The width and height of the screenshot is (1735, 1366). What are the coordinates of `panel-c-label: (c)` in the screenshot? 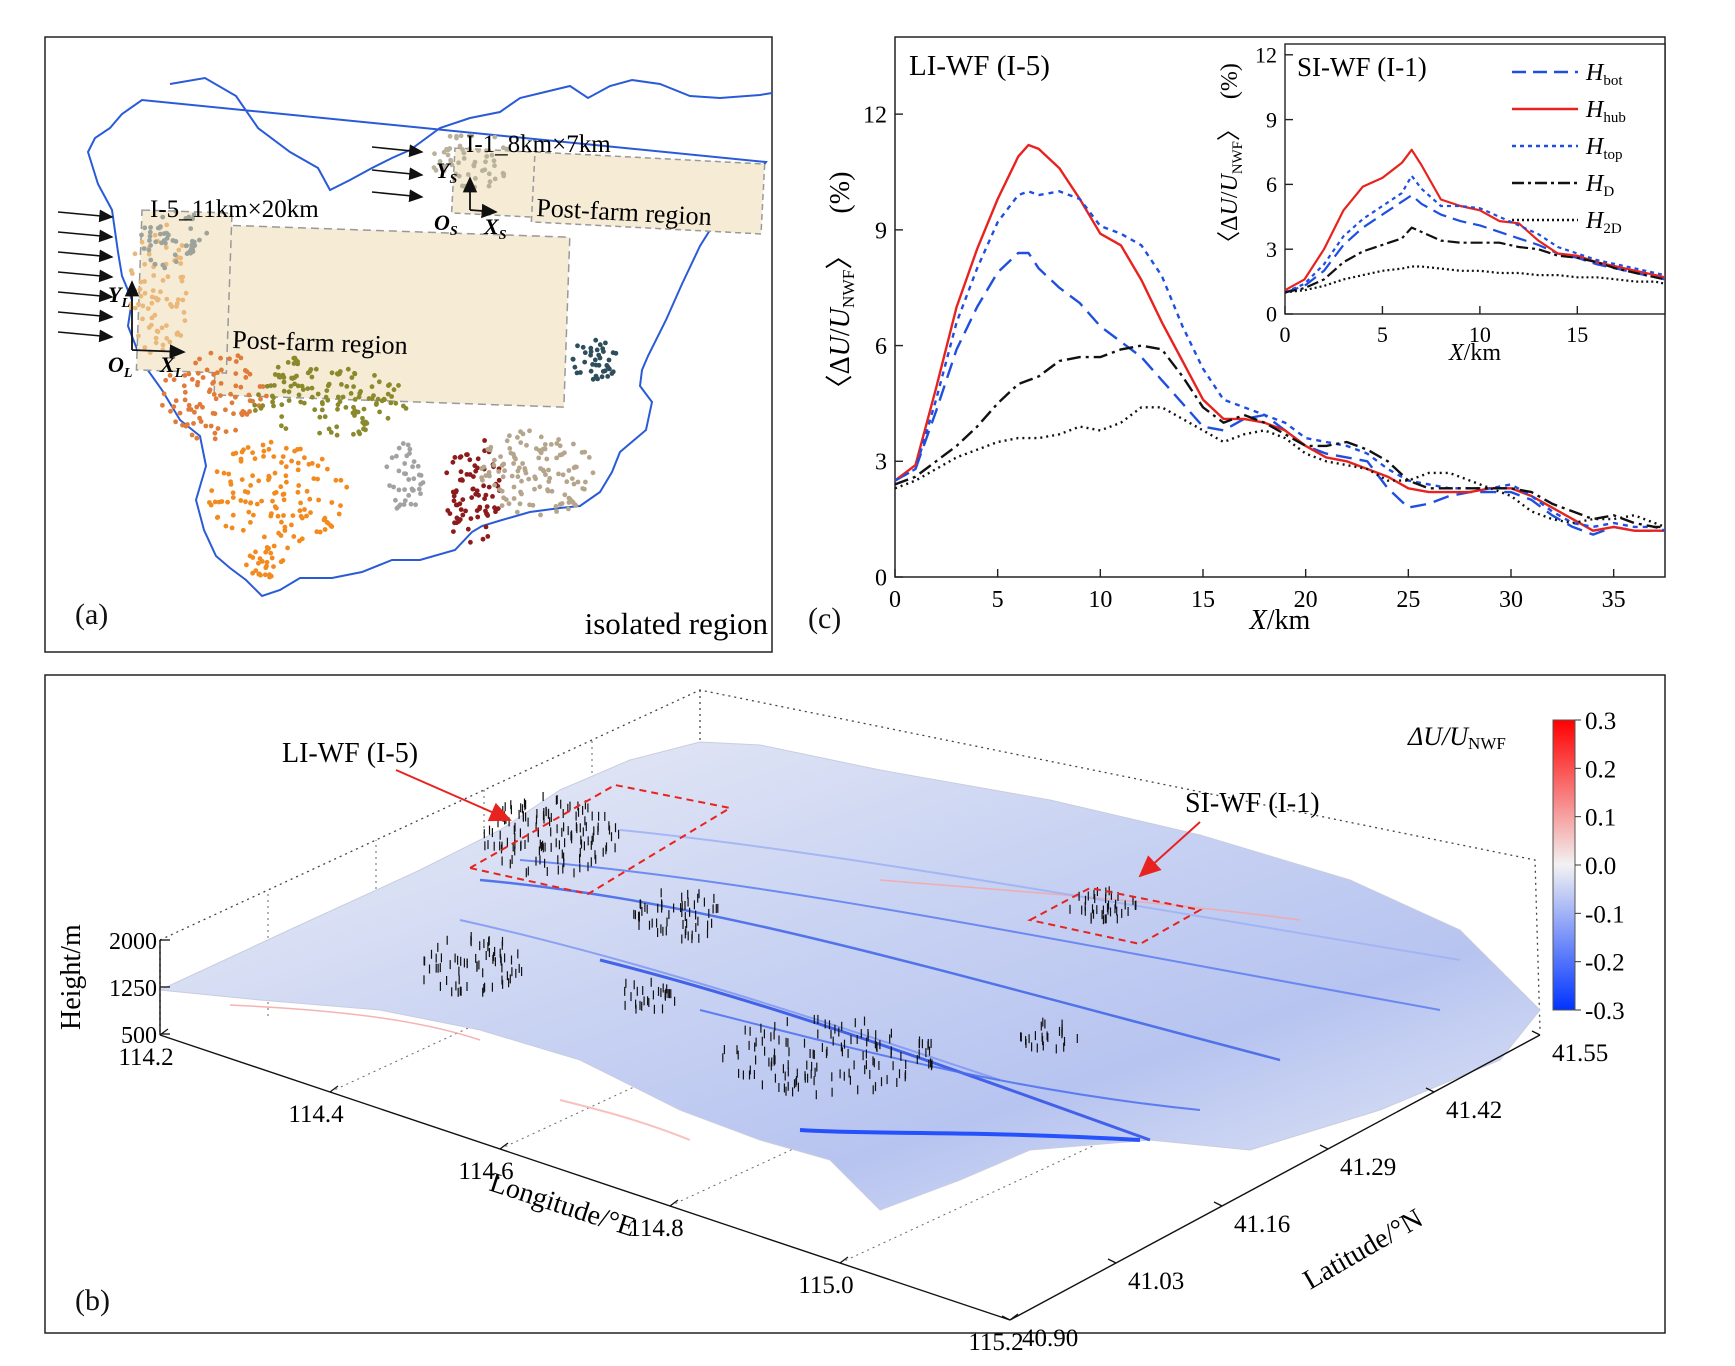 It's located at (824, 618).